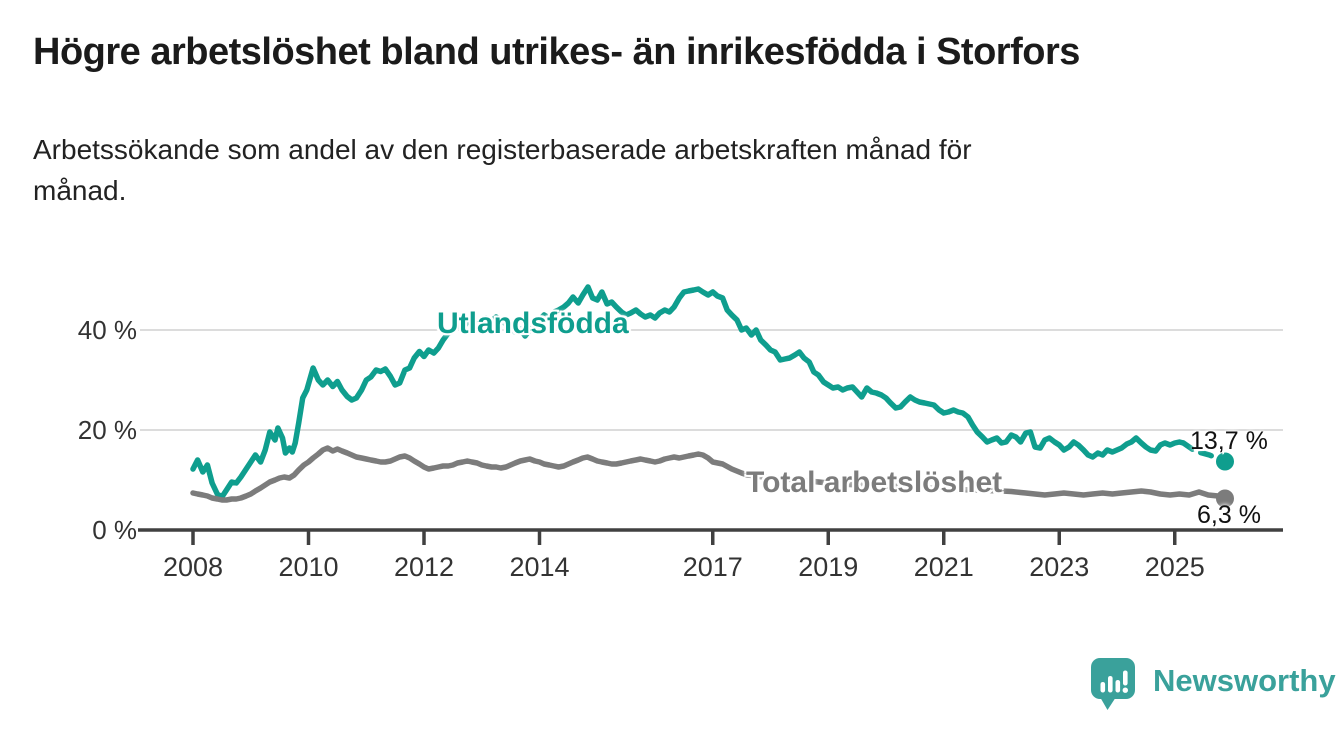 The height and width of the screenshot is (734, 1340). What do you see at coordinates (1175, 567) in the screenshot?
I see `x-axis-tick-label: 2025` at bounding box center [1175, 567].